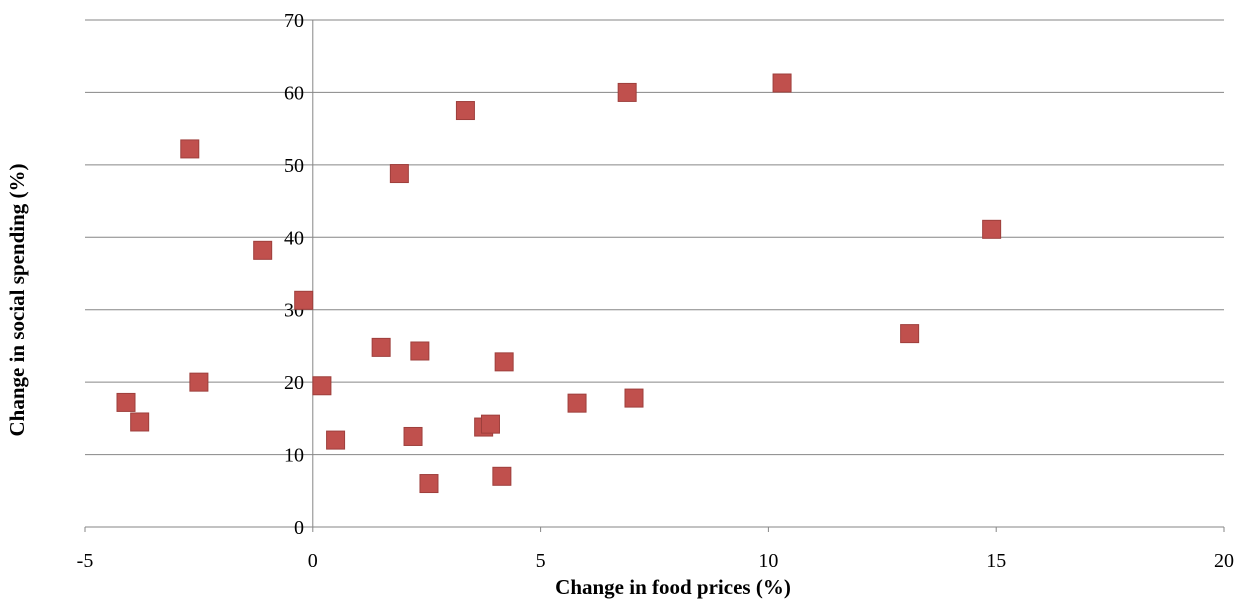 Image resolution: width=1253 pixels, height=601 pixels. I want to click on y-tick-label: 40, so click(294, 238).